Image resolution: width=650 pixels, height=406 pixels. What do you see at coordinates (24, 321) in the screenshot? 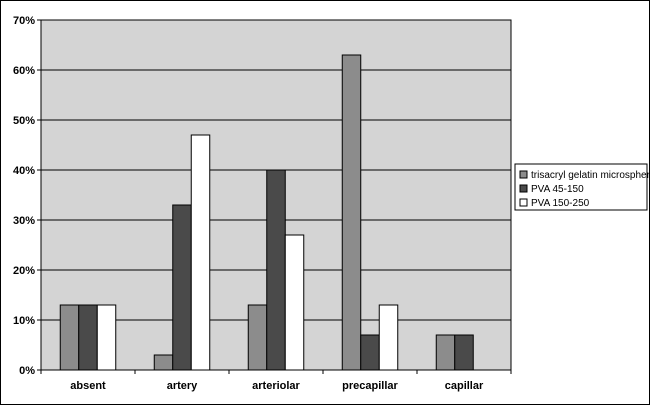
I see `y-tick-label: 10%` at bounding box center [24, 321].